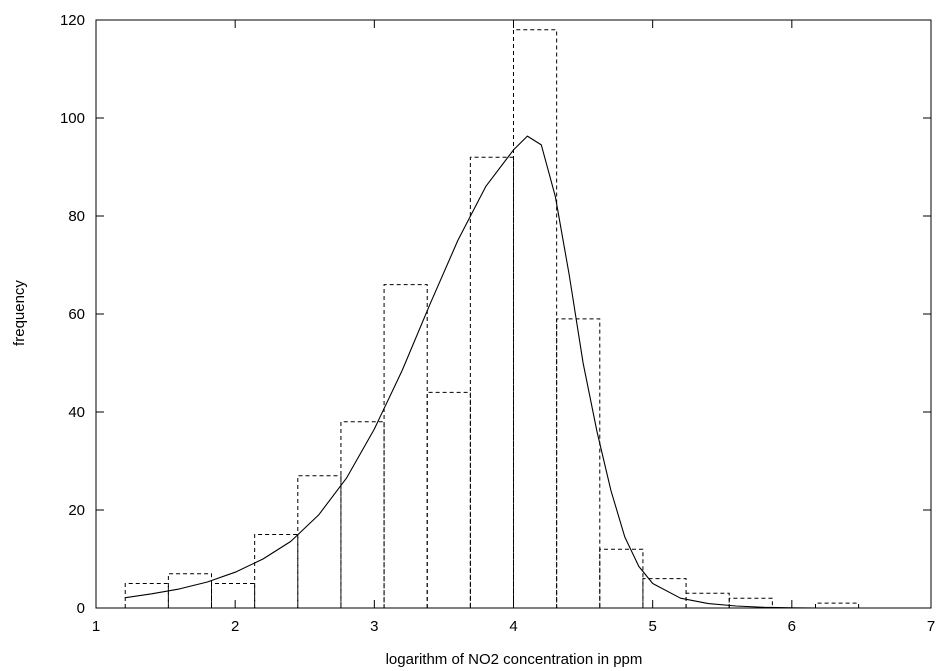  Describe the element at coordinates (235, 626) in the screenshot. I see `x-tick-label: 2` at that location.